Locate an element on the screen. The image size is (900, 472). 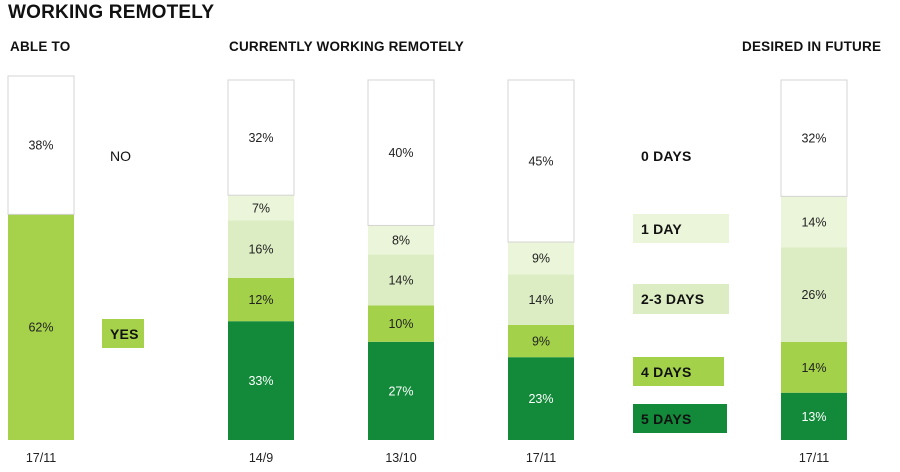
current-bar-value-label: 8% is located at coordinates (401, 241).